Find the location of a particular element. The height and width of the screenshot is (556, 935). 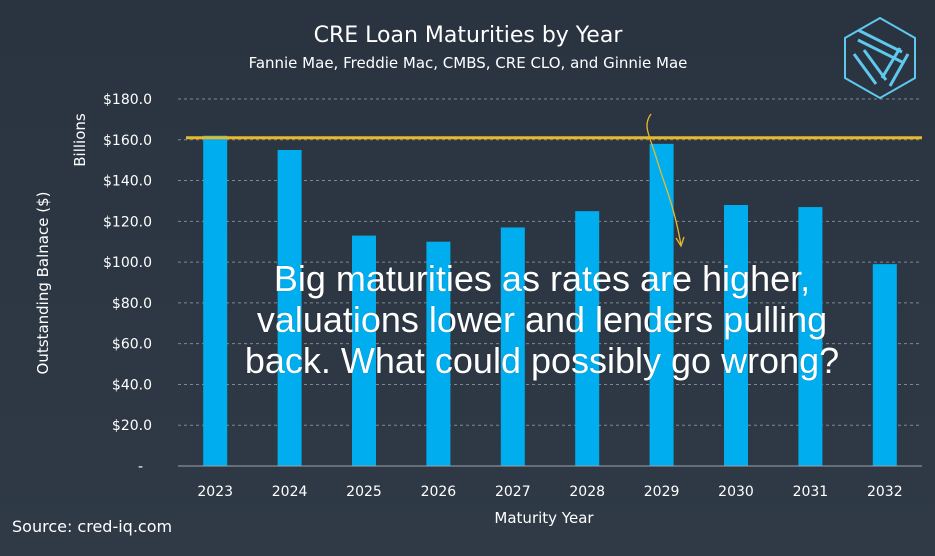

bar-2024 is located at coordinates (289, 307).